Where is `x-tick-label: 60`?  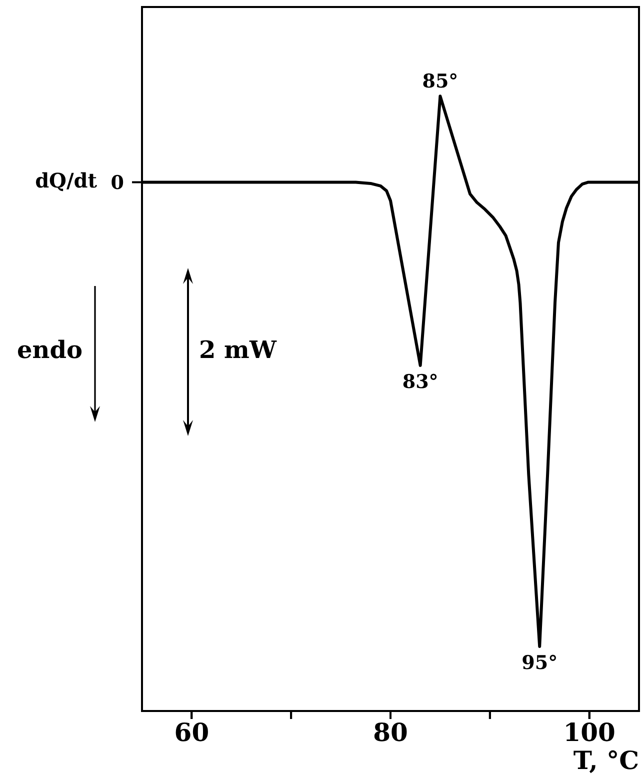 x-tick-label: 60 is located at coordinates (192, 732).